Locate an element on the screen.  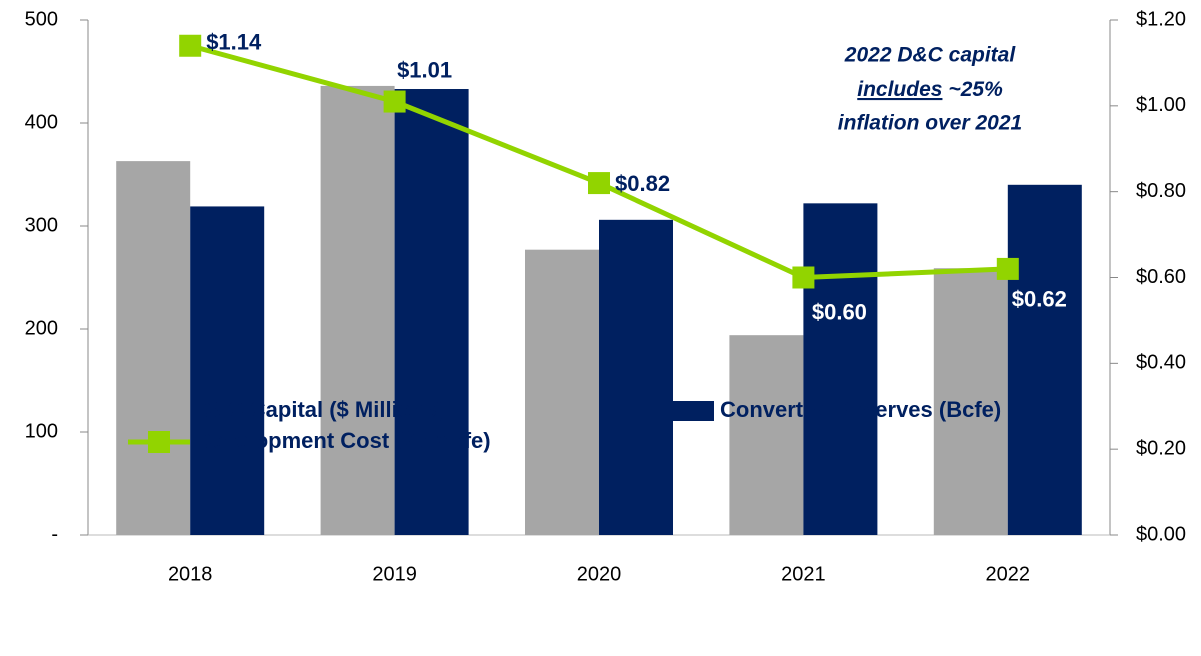
annotation: inflation over 2021 is located at coordinates (930, 123).